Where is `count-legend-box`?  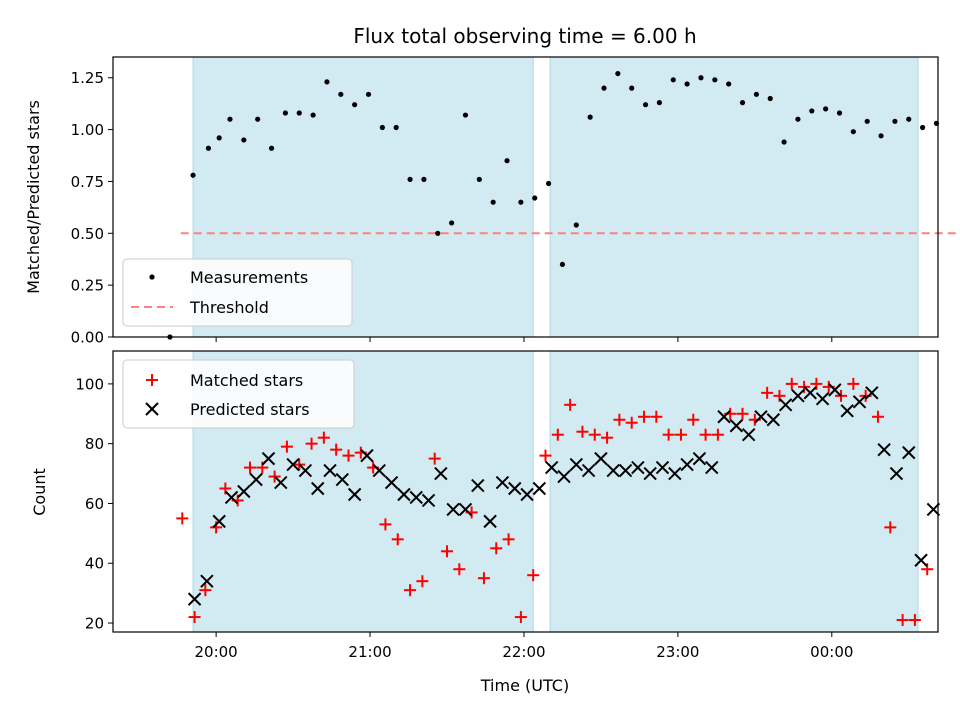 count-legend-box is located at coordinates (238, 394).